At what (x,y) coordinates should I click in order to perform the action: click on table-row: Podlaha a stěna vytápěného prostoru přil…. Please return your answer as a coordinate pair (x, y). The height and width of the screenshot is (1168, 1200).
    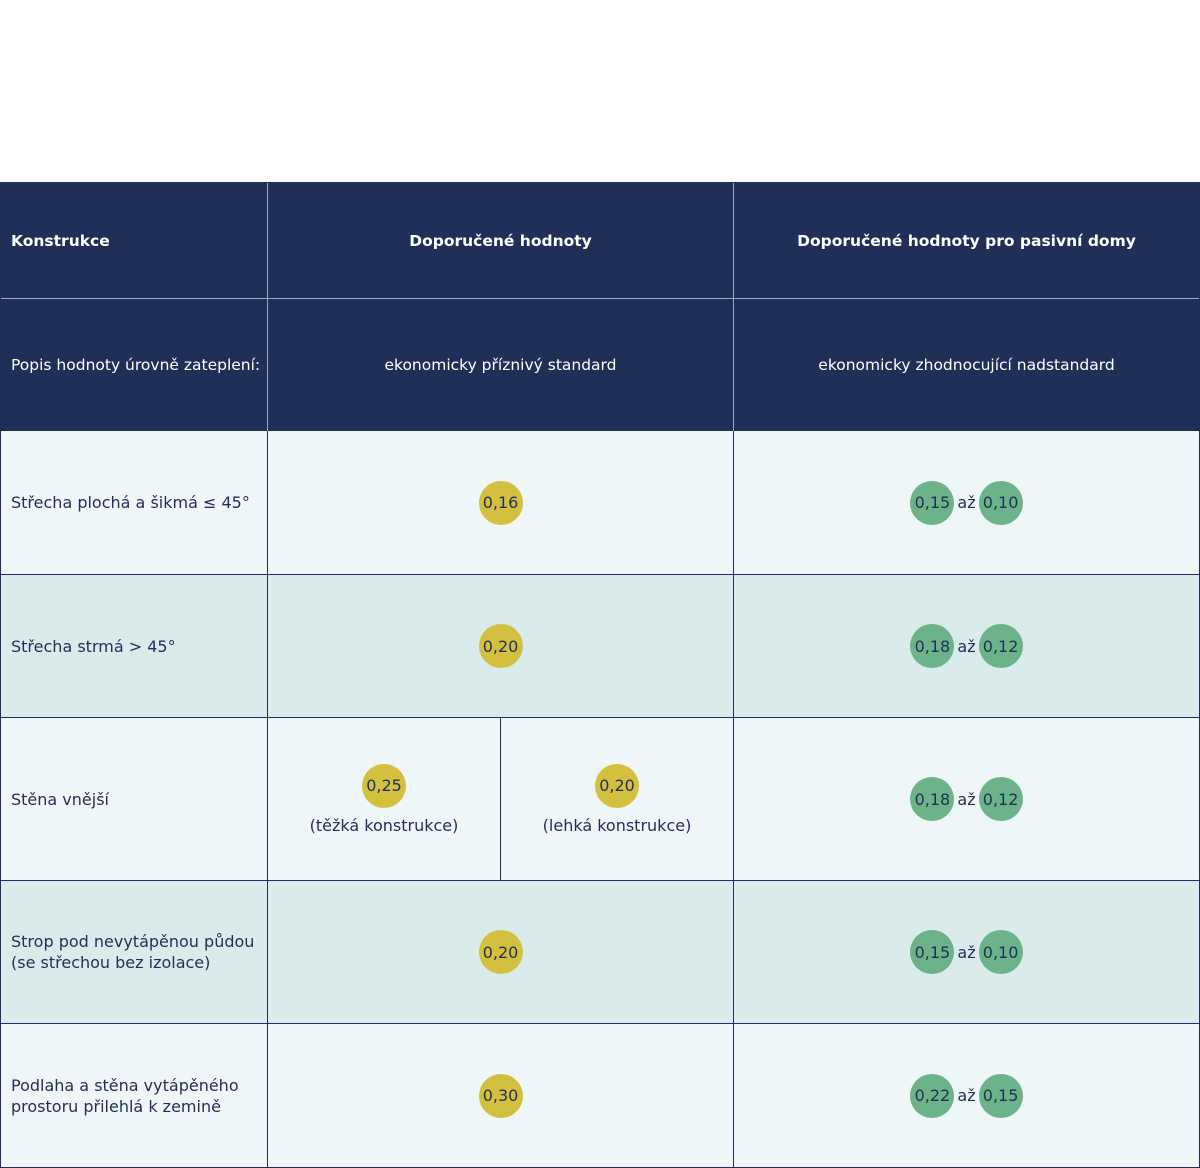
    Looking at the image, I should click on (600, 1095).